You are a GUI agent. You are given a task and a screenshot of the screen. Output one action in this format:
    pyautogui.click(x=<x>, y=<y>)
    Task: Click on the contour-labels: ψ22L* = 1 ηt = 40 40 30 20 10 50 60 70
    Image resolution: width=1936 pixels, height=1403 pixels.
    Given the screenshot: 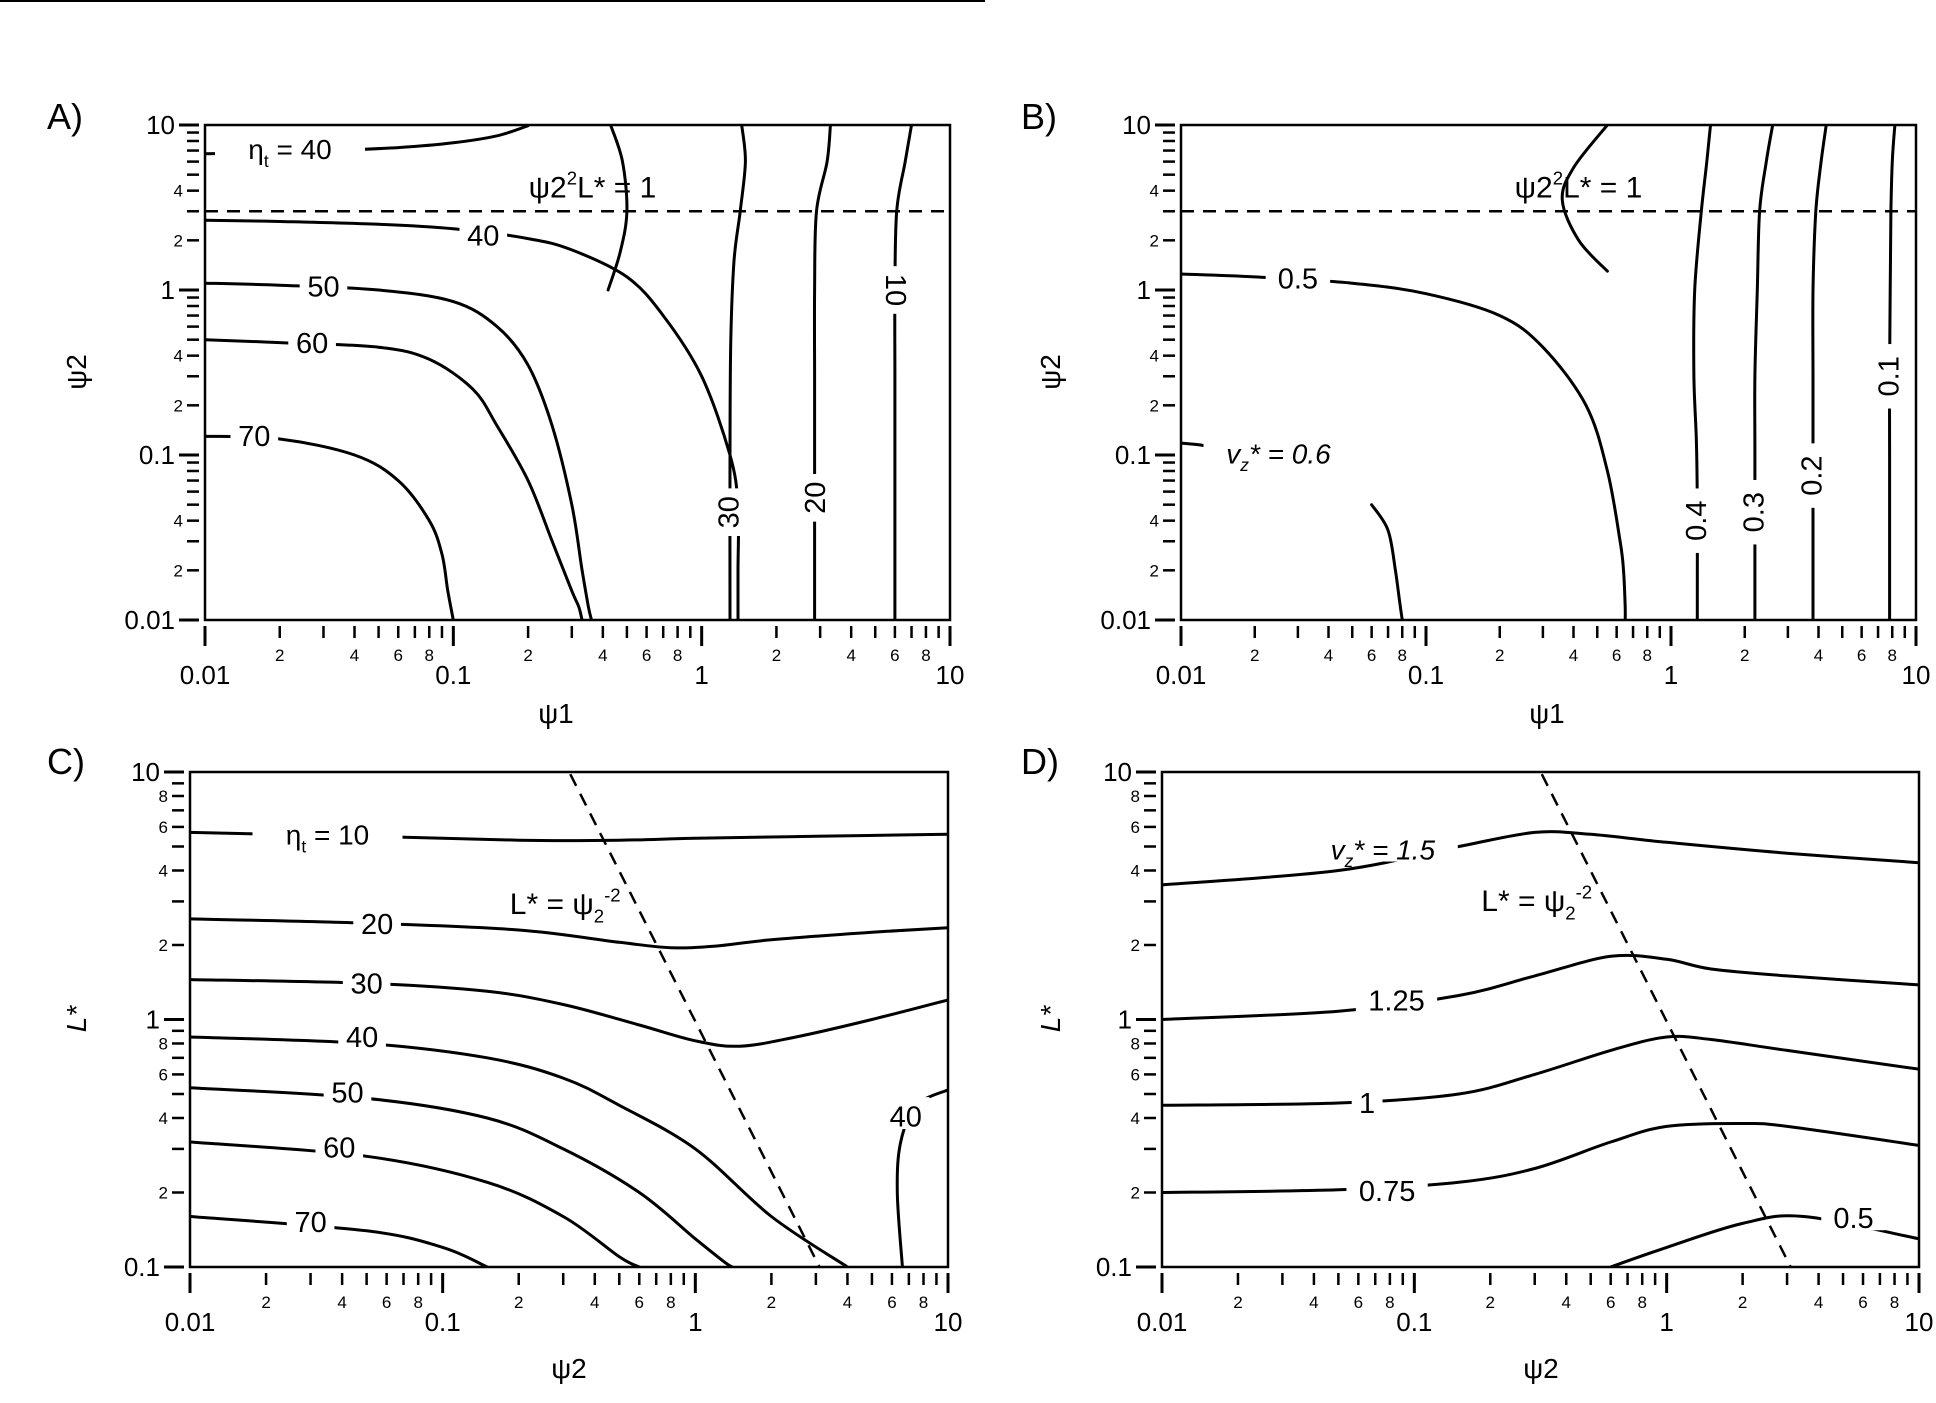 What is the action you would take?
    pyautogui.click(x=565, y=333)
    